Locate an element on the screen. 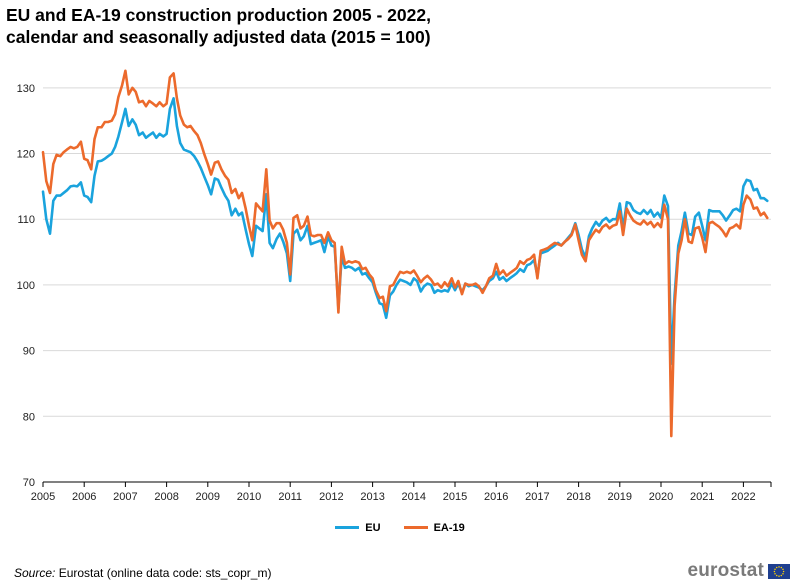 Image resolution: width=800 pixels, height=586 pixels. y-tick-label: 80 is located at coordinates (29, 417).